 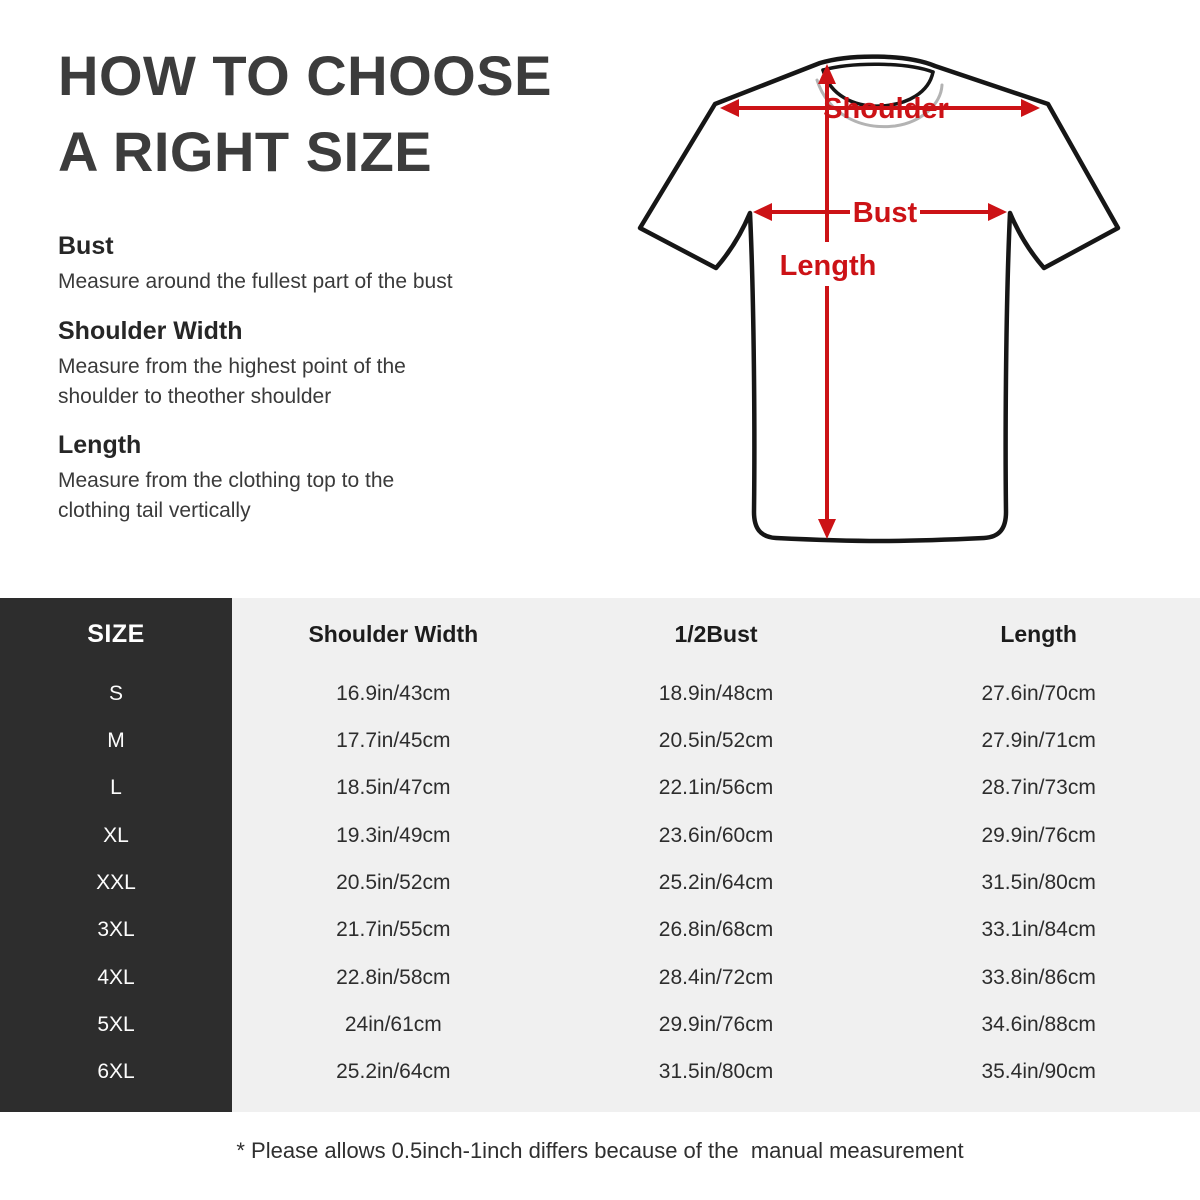 What do you see at coordinates (1038, 1025) in the screenshot?
I see `table-cell: 34.6in/88cm` at bounding box center [1038, 1025].